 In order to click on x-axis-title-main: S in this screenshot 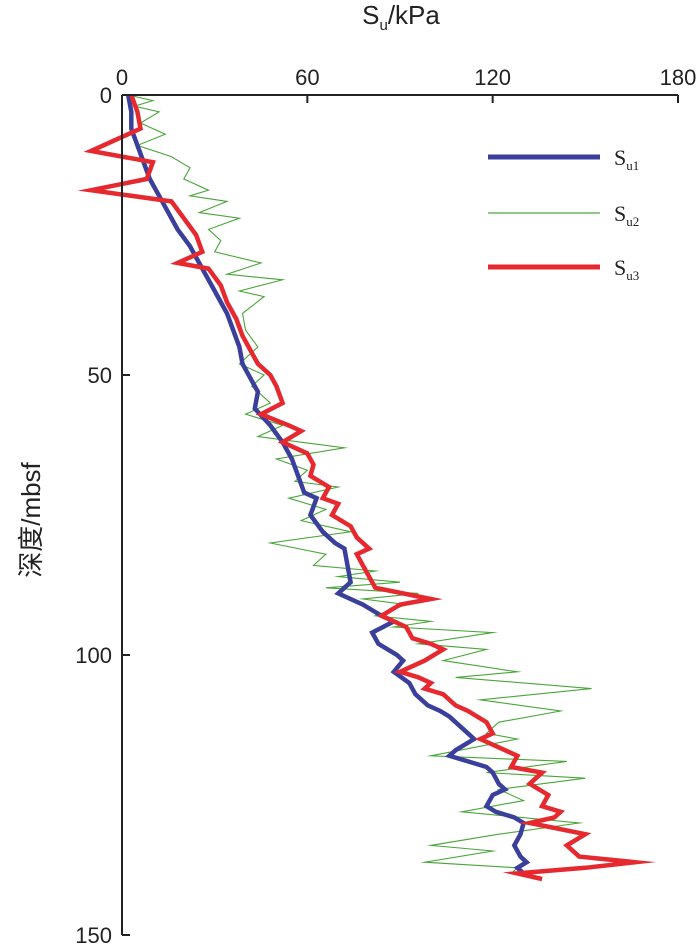, I will do `click(370, 15)`.